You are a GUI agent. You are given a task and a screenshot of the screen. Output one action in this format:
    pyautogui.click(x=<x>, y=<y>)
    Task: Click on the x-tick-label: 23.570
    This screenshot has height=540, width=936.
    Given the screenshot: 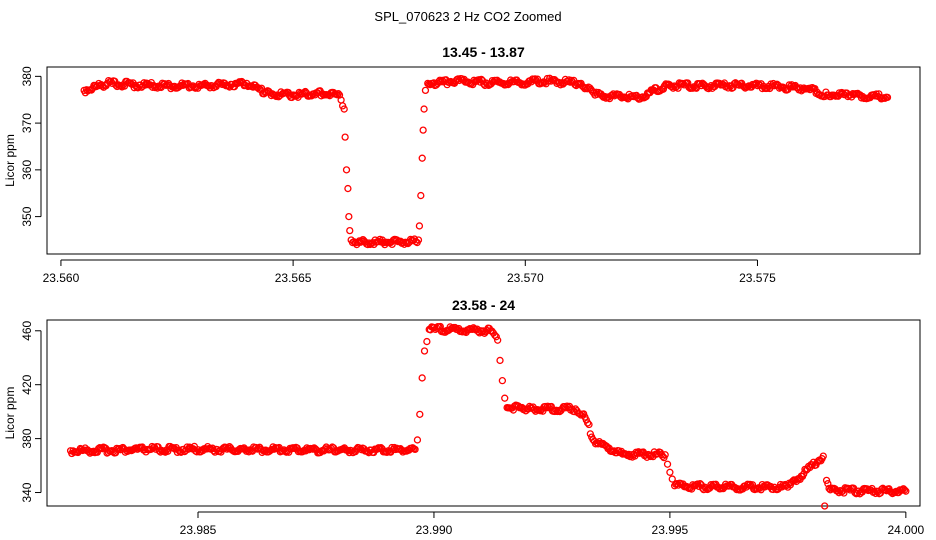 What is the action you would take?
    pyautogui.click(x=525, y=278)
    